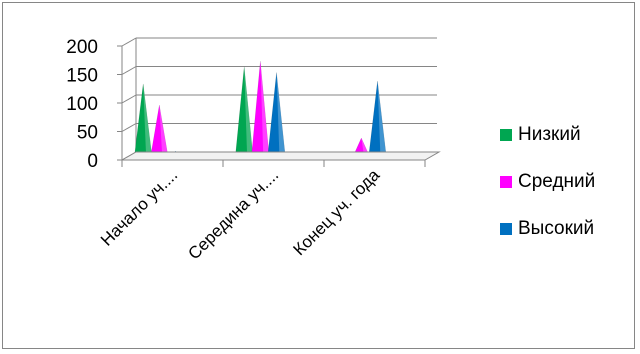 This screenshot has height=354, width=640. I want to click on y-axis-ticks: 200 150 100 50 0, so click(82, 104).